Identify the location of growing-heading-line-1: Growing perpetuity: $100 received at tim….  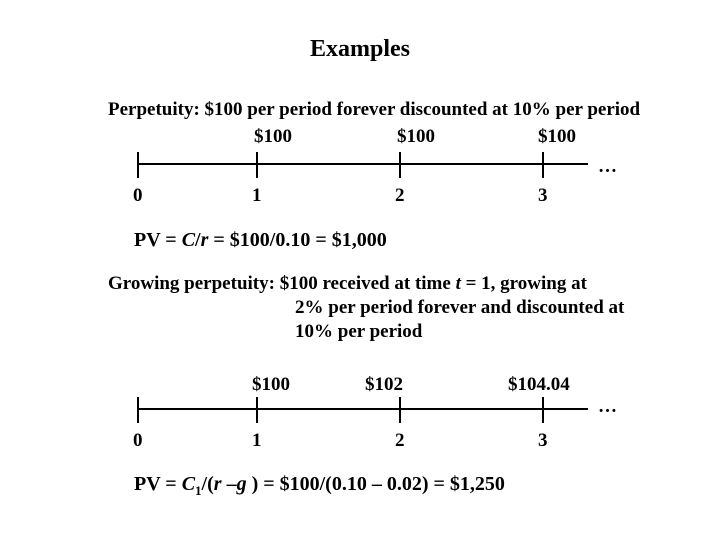
(347, 283).